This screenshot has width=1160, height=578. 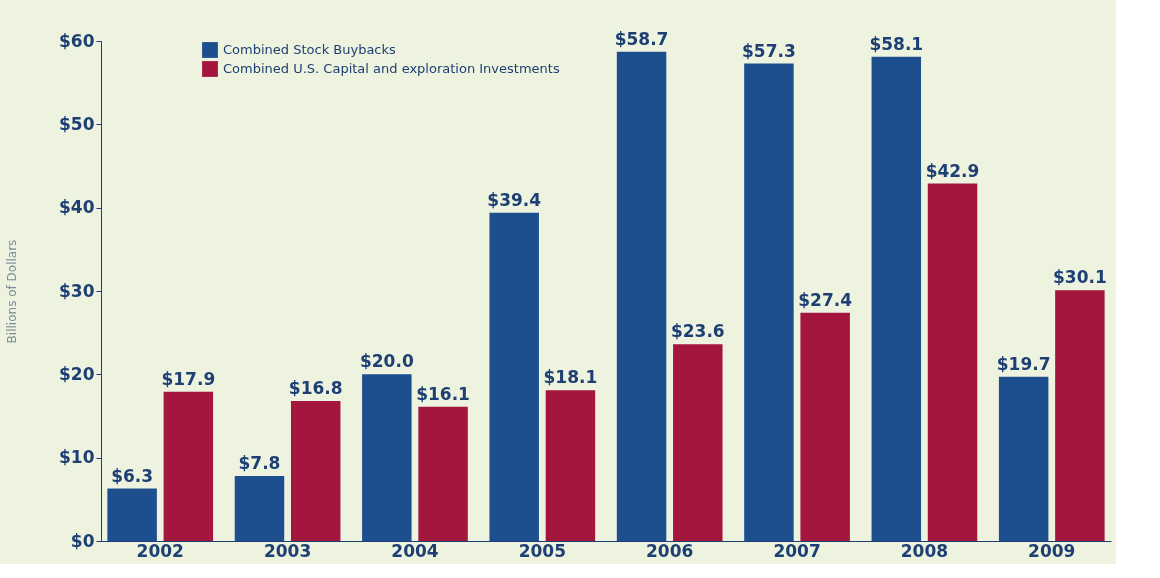 What do you see at coordinates (670, 550) in the screenshot?
I see `x-tick-label: 2006` at bounding box center [670, 550].